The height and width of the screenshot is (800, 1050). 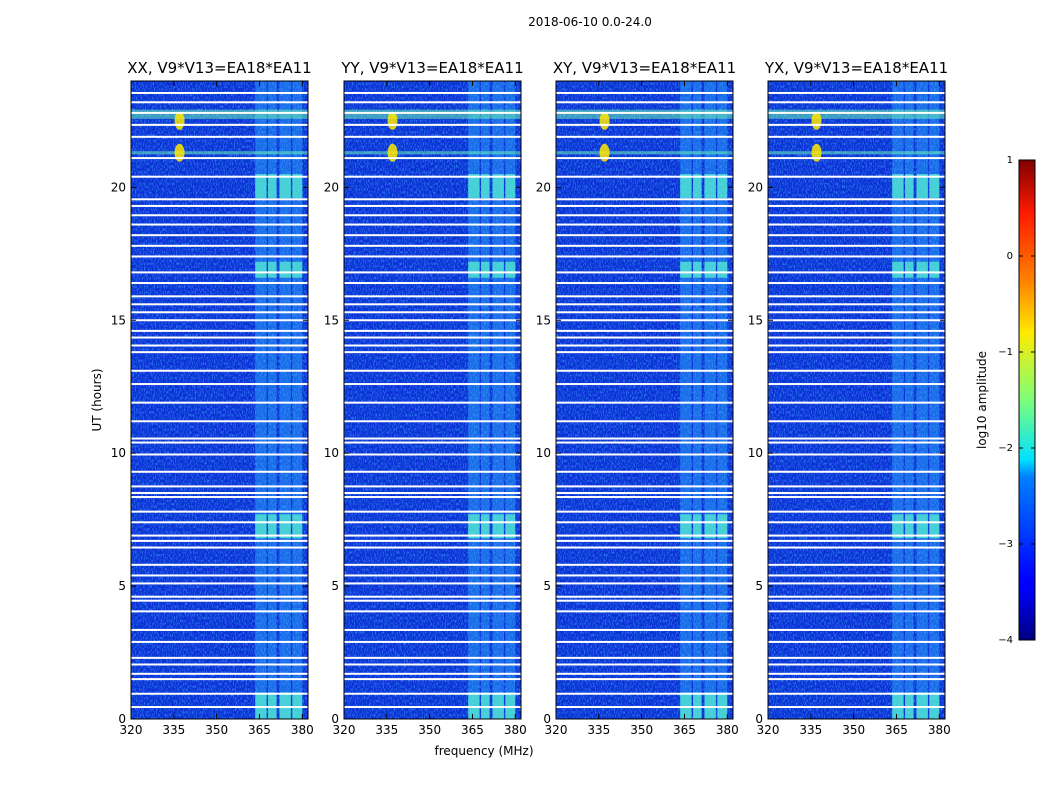 What do you see at coordinates (302, 730) in the screenshot?
I see `x-tick-label: 380` at bounding box center [302, 730].